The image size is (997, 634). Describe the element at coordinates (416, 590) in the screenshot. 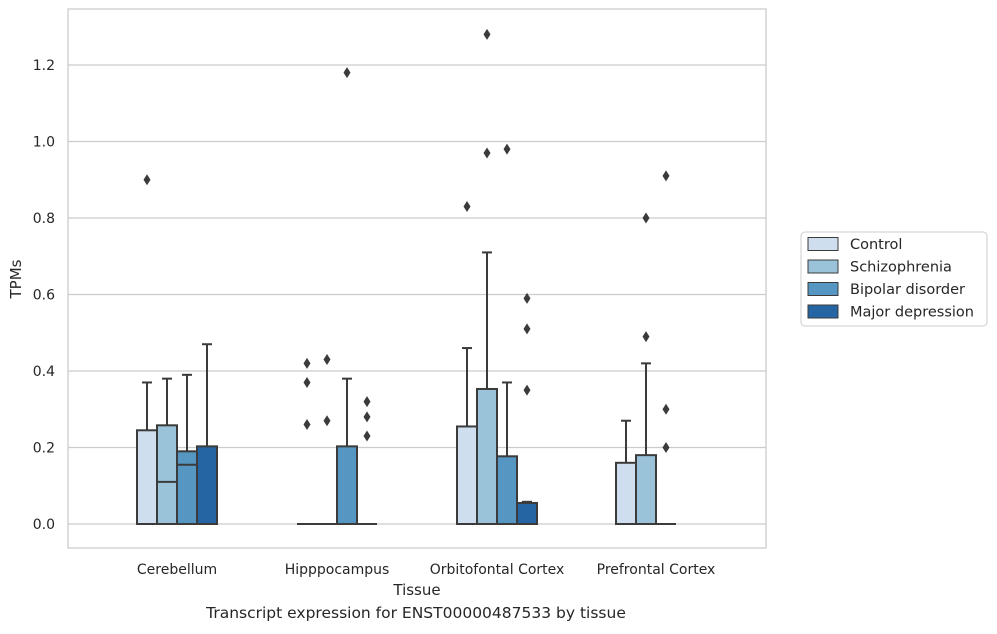

I see `x-axis-title: Tissue` at that location.